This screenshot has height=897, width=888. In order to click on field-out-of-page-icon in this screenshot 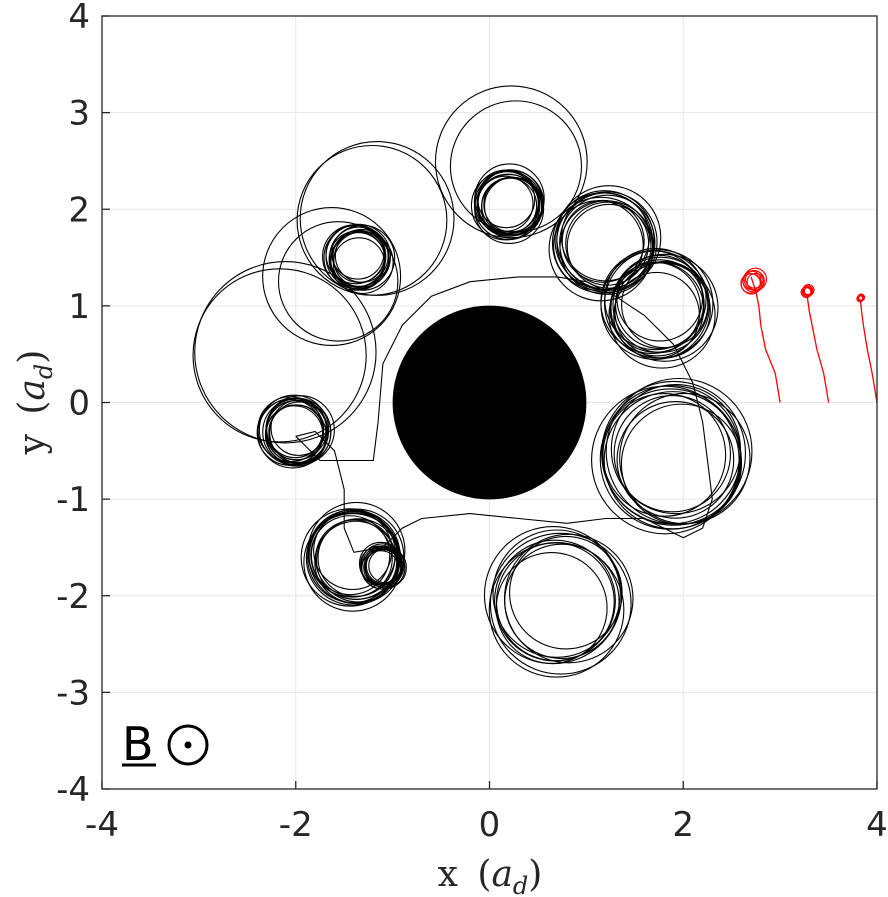, I will do `click(188, 745)`.